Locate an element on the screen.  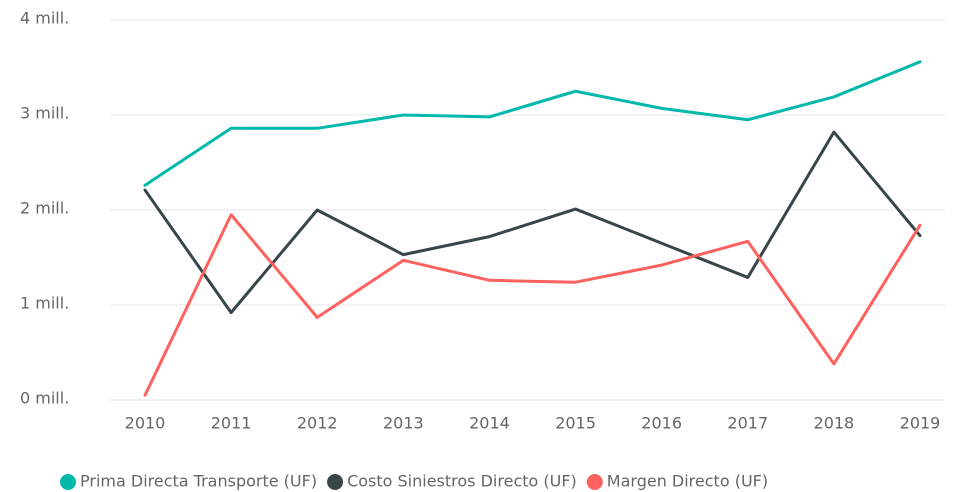
y-tick-label: 2 mill. is located at coordinates (44, 208).